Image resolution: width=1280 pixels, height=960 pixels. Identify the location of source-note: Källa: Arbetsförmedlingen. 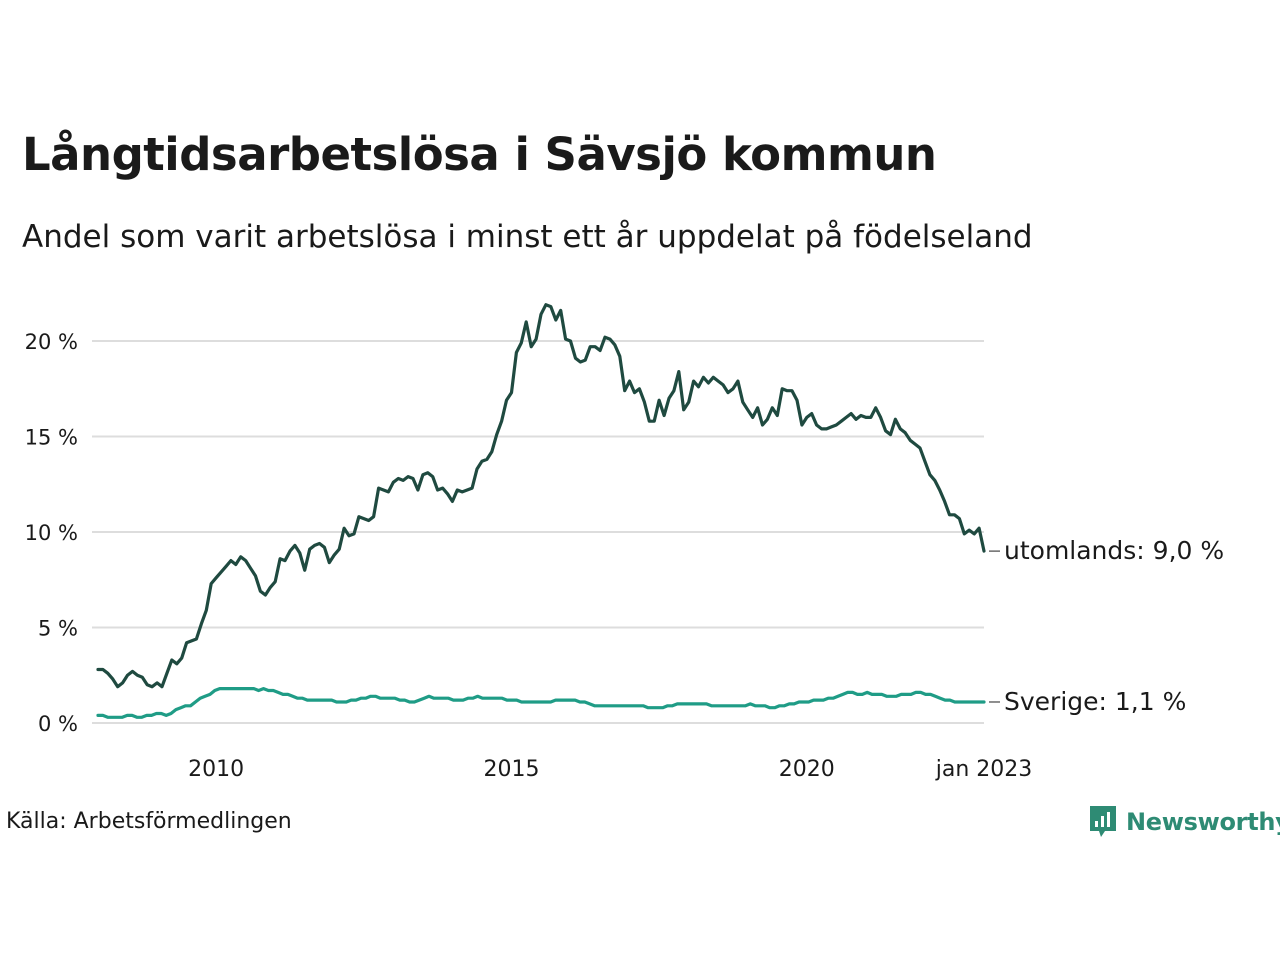
(149, 821).